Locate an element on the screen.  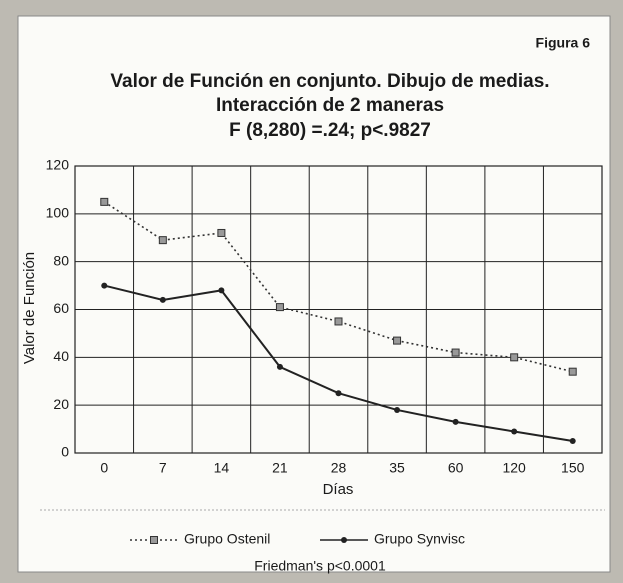
chart-title: F (8,280) =.24; p<.9827 is located at coordinates (330, 130).